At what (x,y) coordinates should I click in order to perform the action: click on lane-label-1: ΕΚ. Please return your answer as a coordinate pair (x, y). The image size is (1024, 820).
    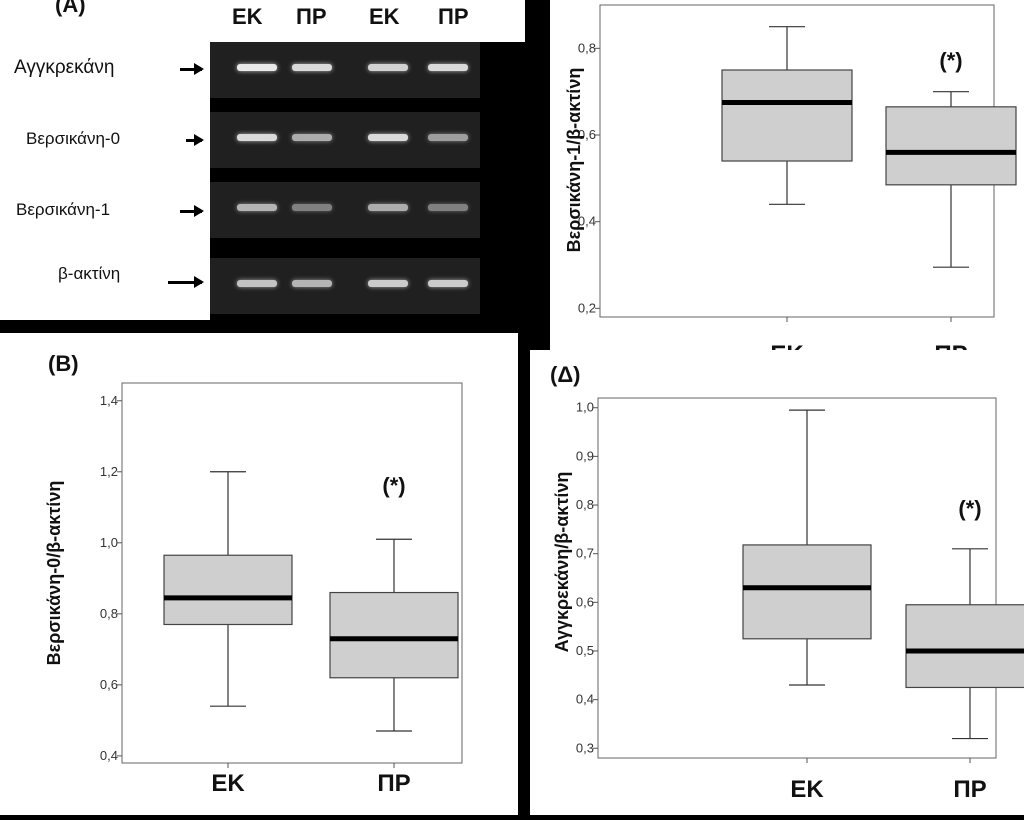
    Looking at the image, I should click on (247, 16).